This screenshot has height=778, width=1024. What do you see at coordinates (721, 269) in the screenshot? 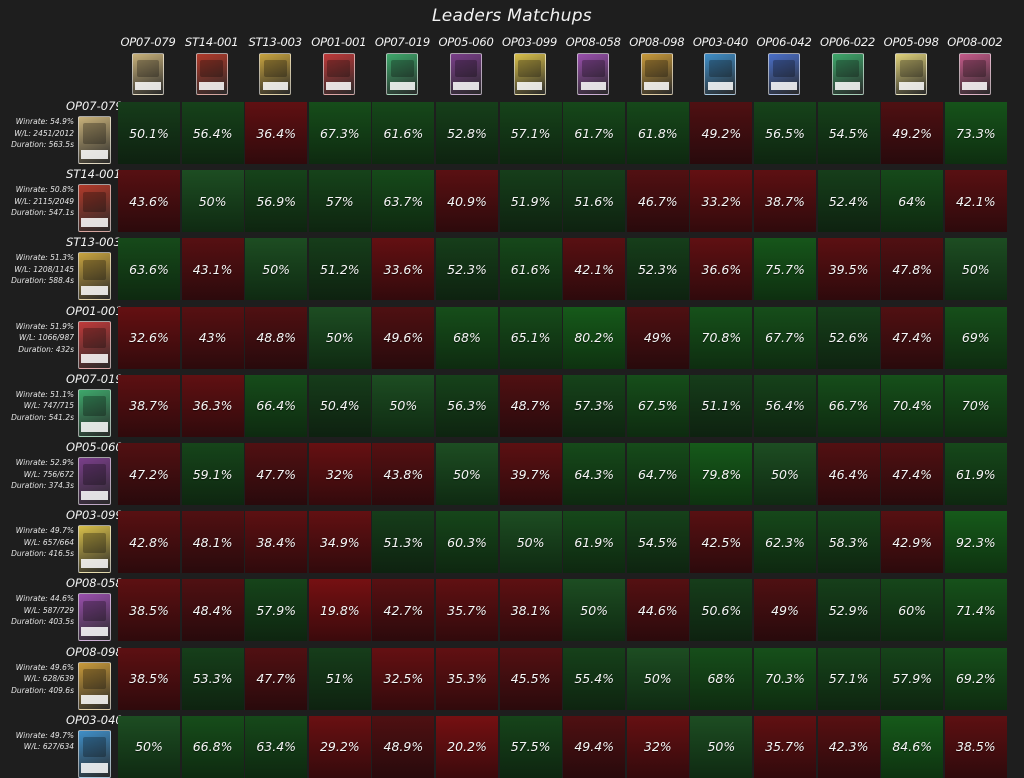
I see `matchup-cell: 36.6%` at bounding box center [721, 269].